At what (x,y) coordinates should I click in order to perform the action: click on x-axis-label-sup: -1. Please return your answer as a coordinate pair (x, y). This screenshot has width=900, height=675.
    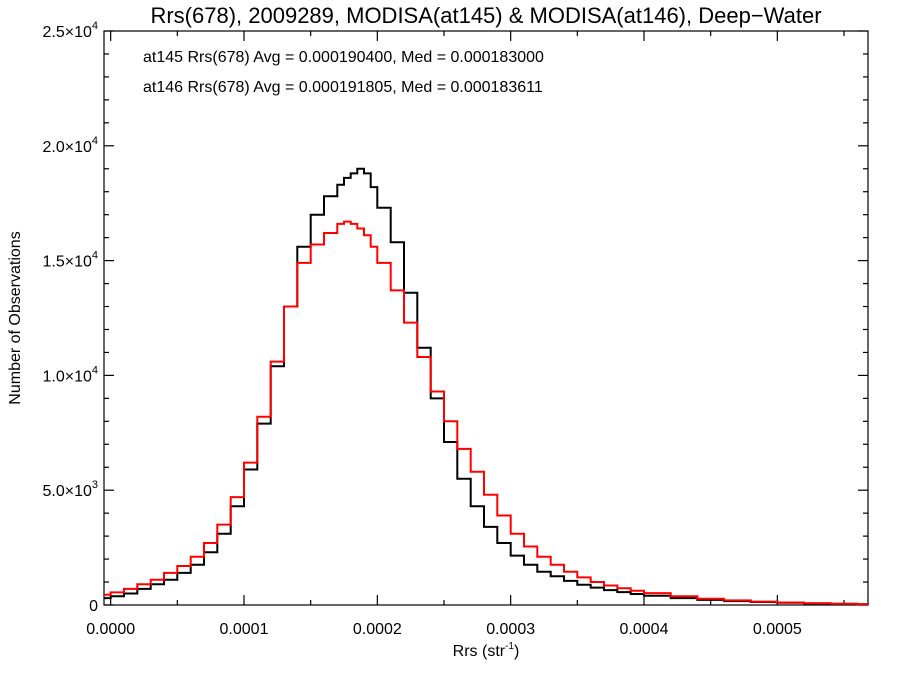
    Looking at the image, I should click on (509, 646).